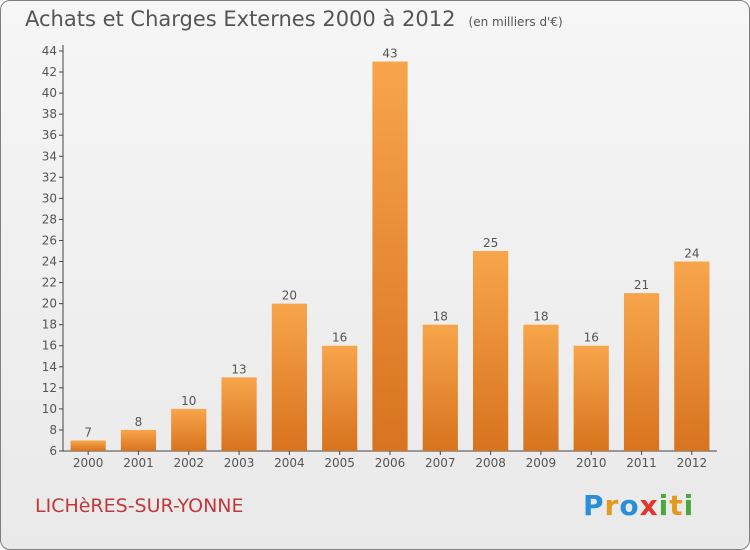  I want to click on value-label-2006: 43, so click(389, 54).